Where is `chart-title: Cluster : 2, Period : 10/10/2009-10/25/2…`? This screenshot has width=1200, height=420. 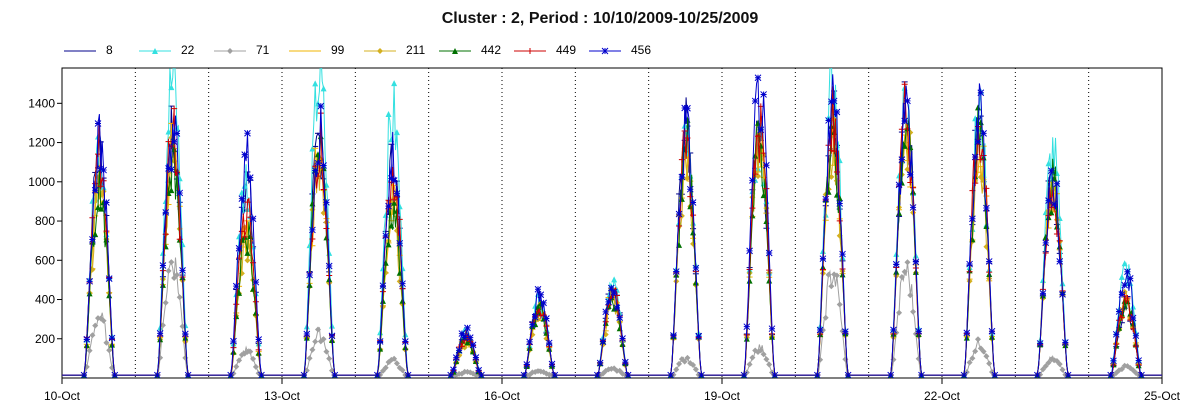
chart-title: Cluster : 2, Period : 10/10/2009-10/25/2… is located at coordinates (600, 18).